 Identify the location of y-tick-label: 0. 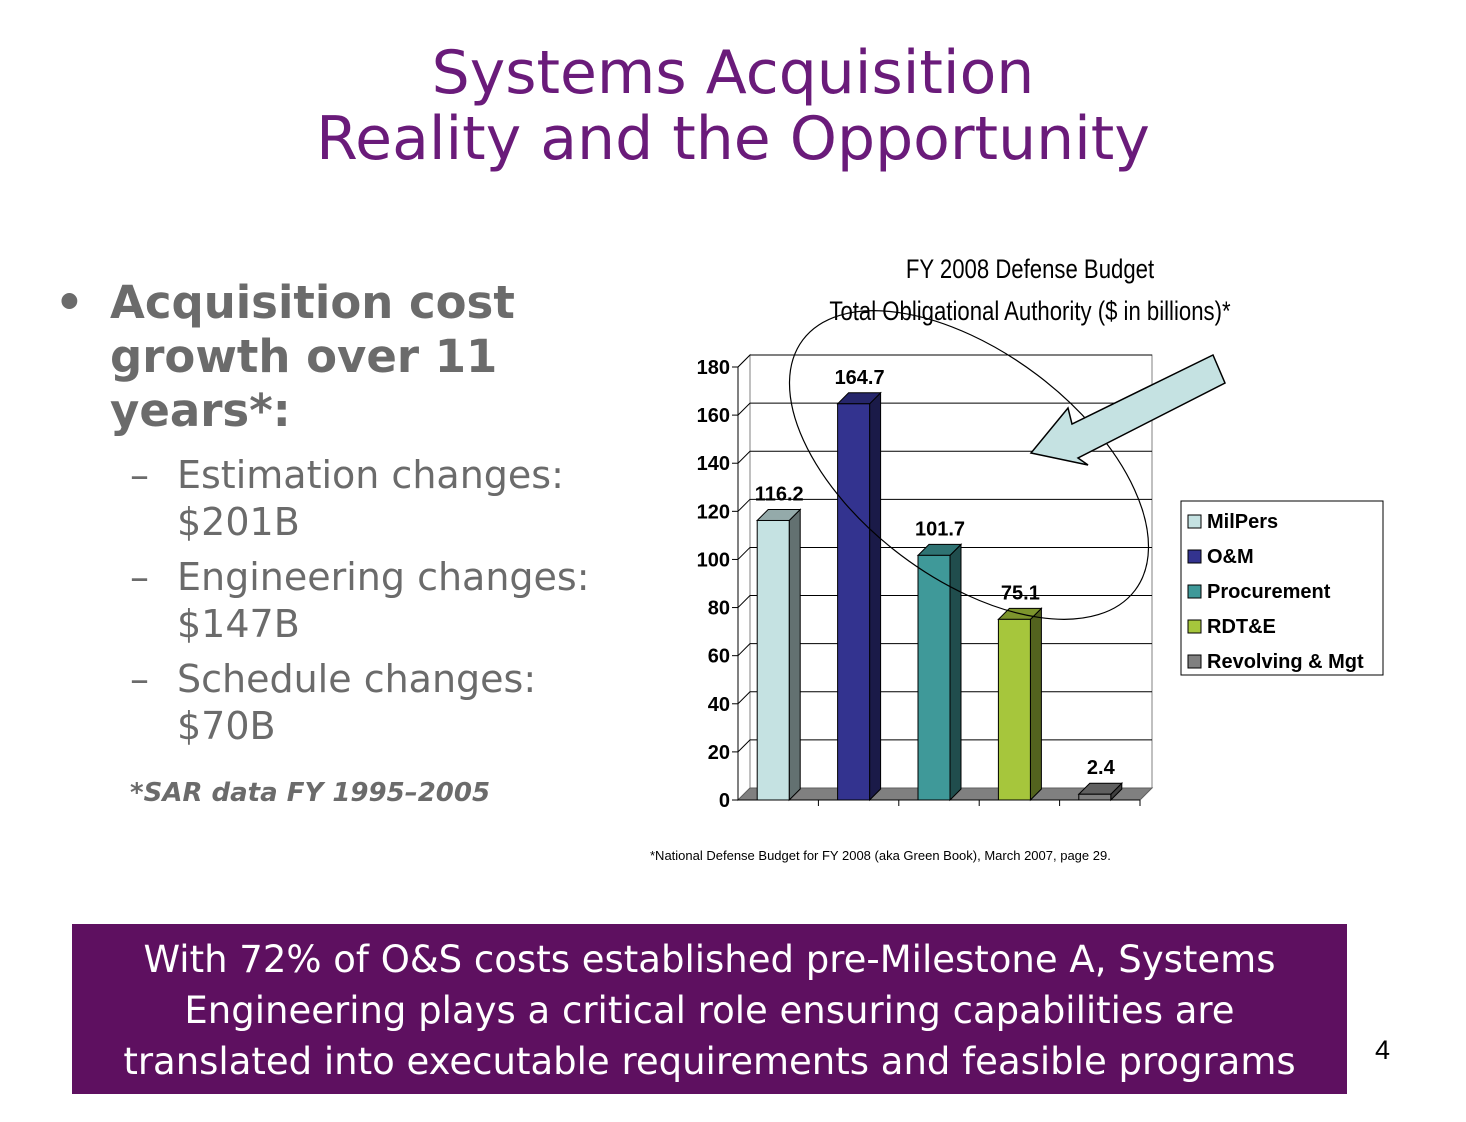
(724, 801).